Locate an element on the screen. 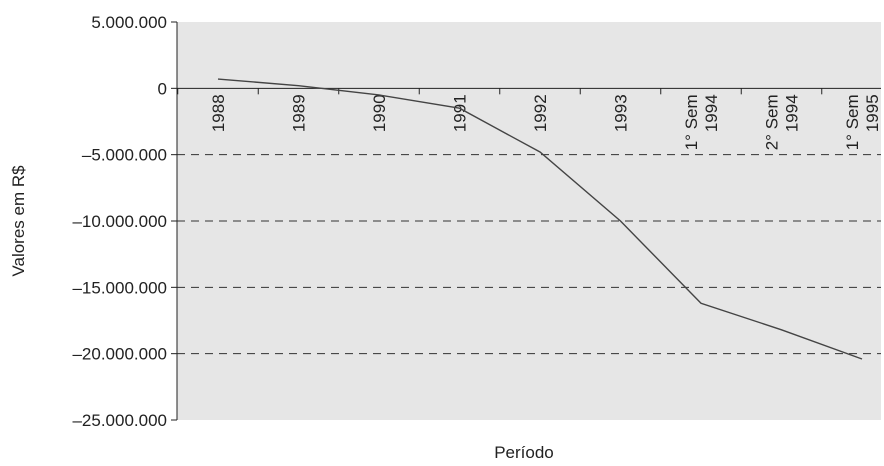  x-tick-label: 1995 is located at coordinates (872, 113).